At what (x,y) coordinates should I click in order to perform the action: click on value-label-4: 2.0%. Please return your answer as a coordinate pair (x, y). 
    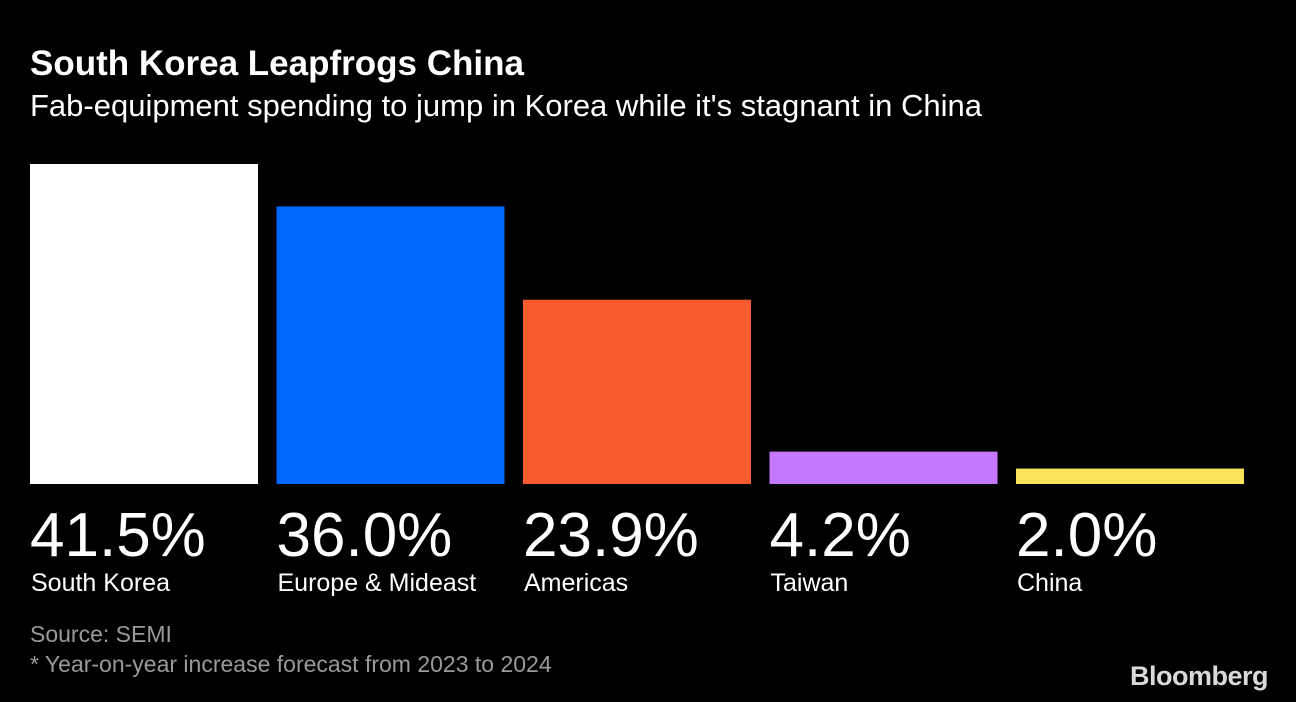
    Looking at the image, I should click on (1086, 535).